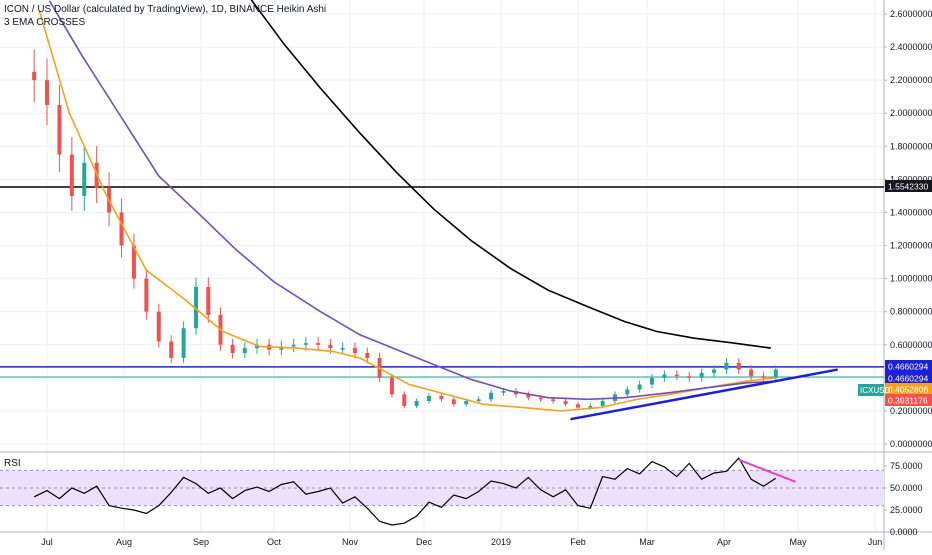  I want to click on price-axis-label: 1.2000000, so click(911, 246).